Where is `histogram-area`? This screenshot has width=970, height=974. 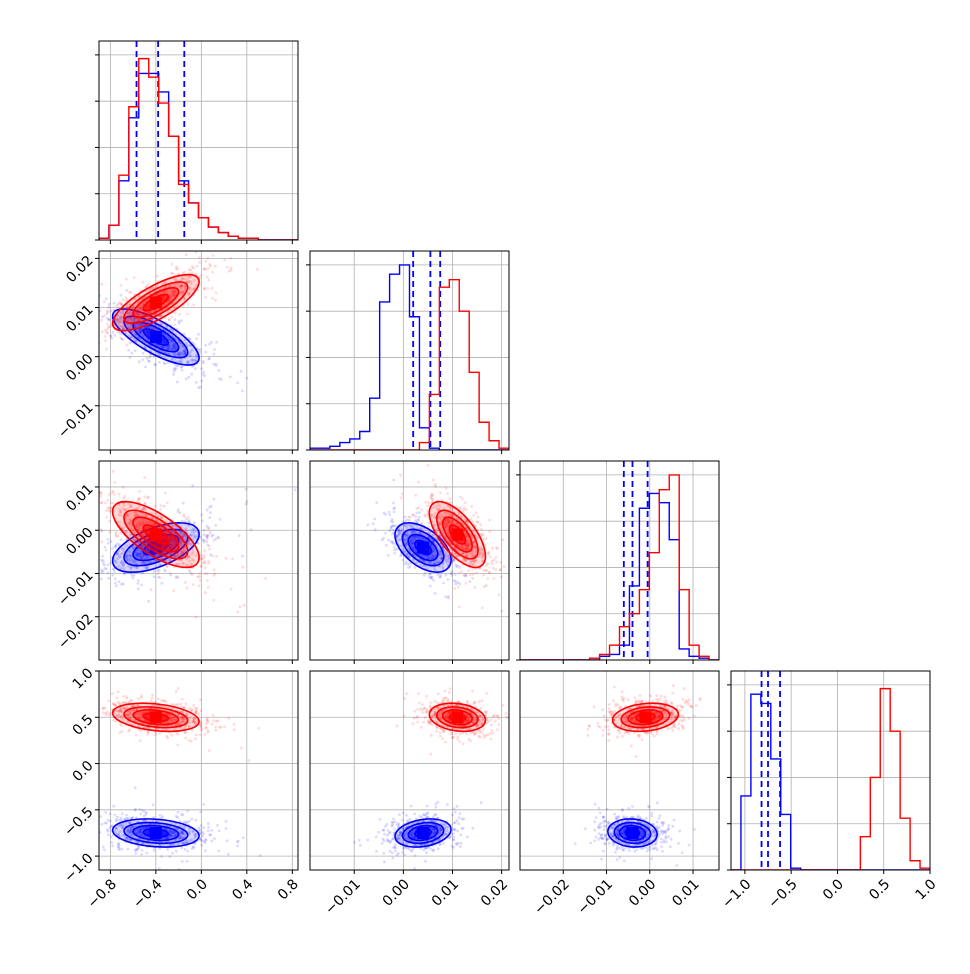 histogram-area is located at coordinates (198, 140).